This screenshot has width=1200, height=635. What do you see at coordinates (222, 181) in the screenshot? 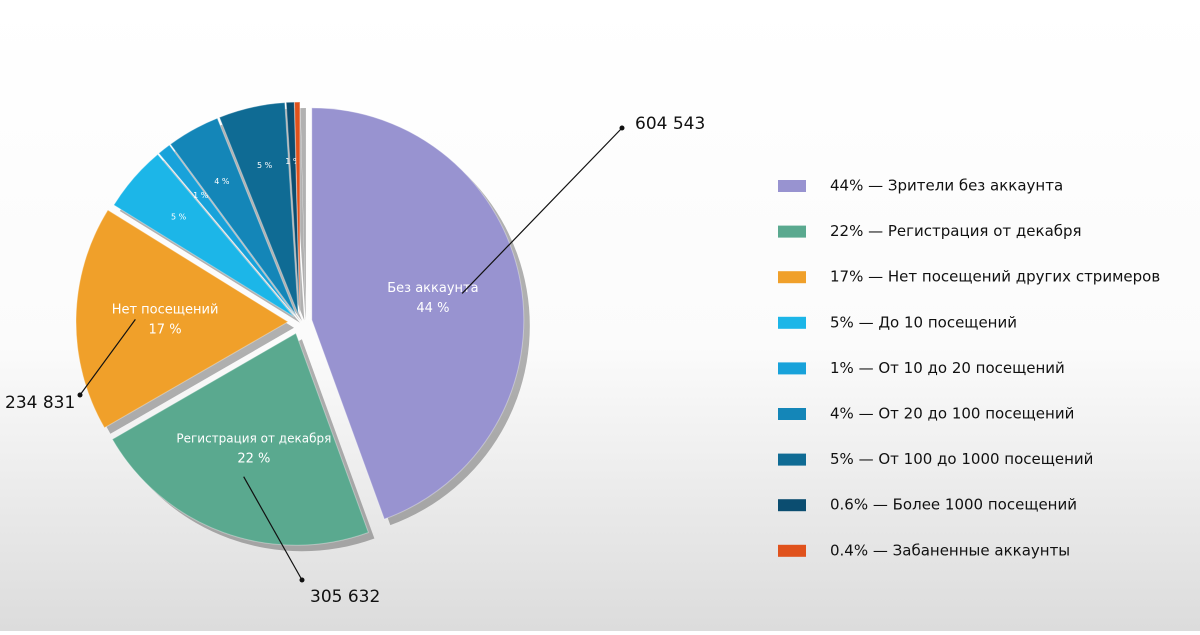
I see `value-label: 4 %` at bounding box center [222, 181].